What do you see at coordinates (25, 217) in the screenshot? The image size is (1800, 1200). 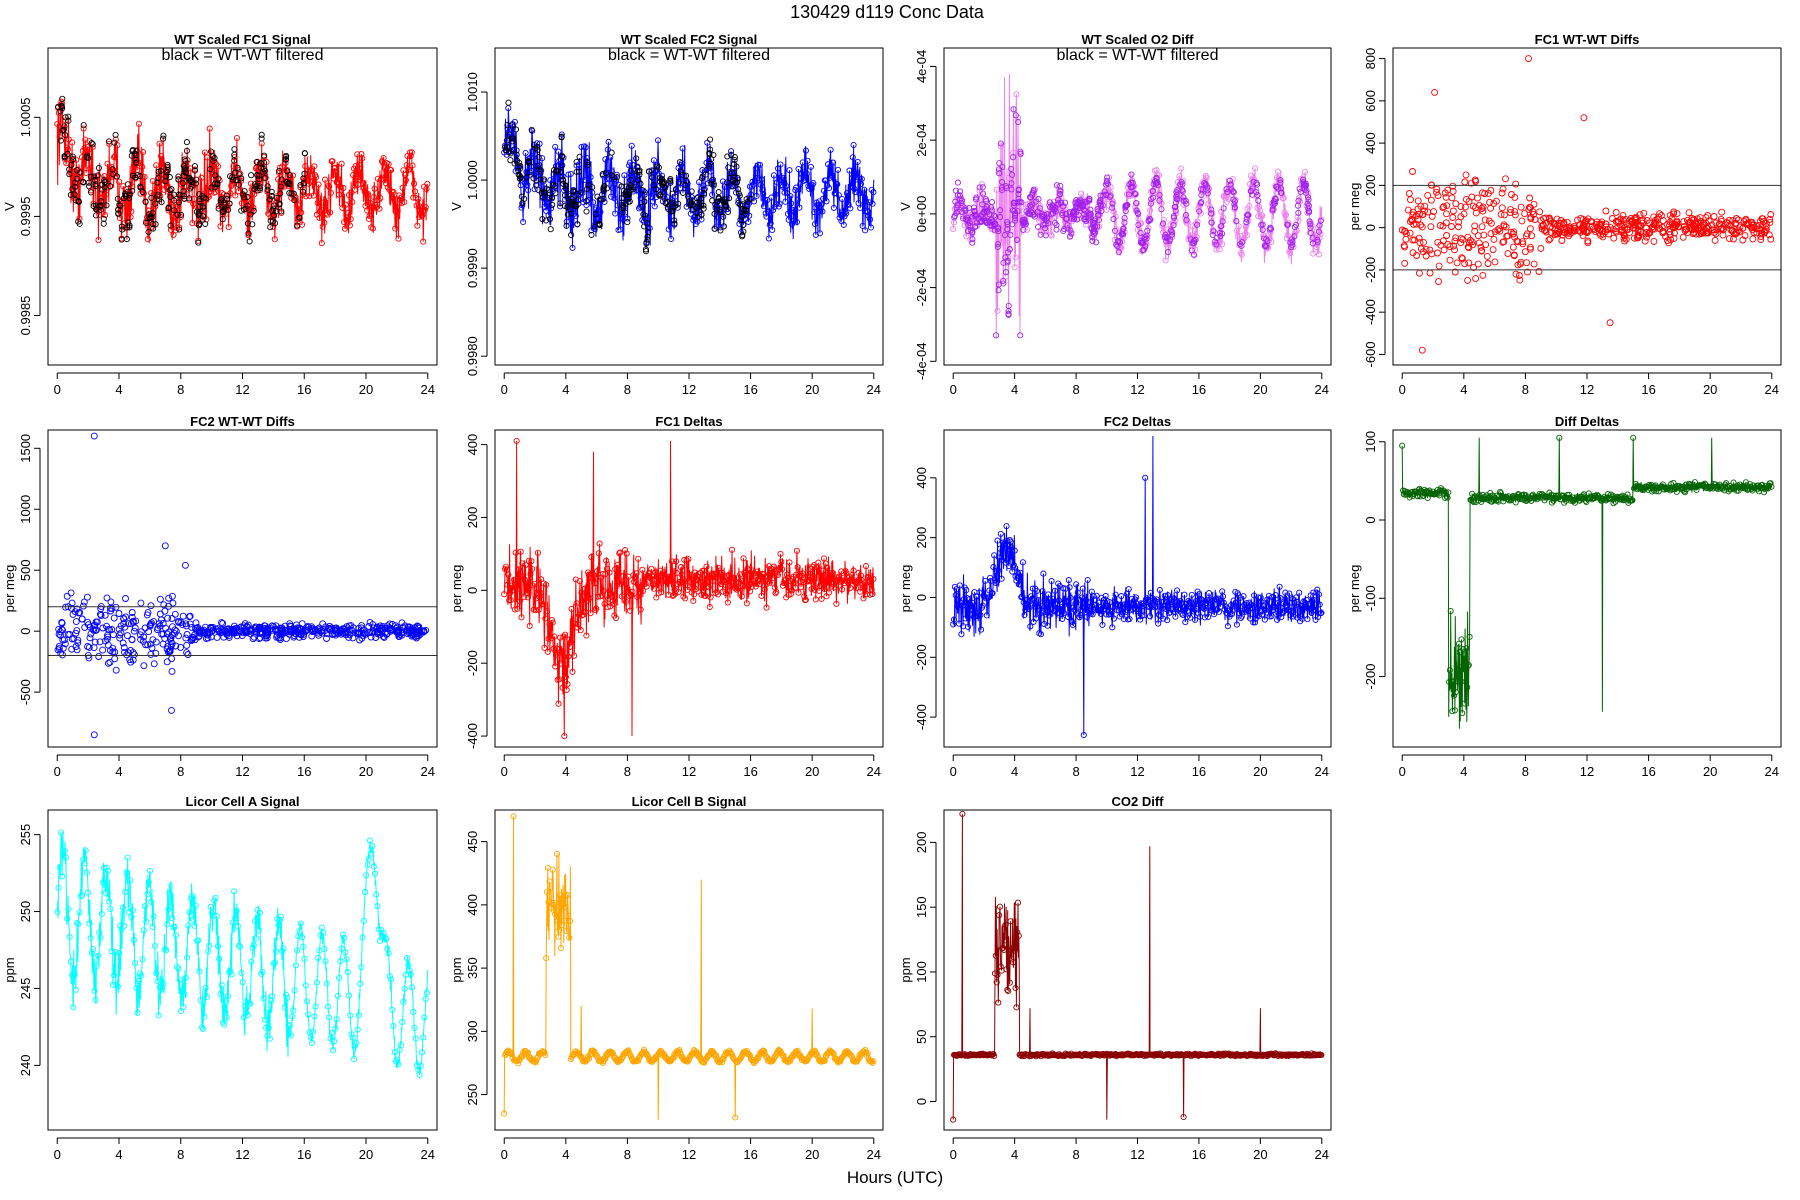 I see `y-tick-label: 0.9995` at bounding box center [25, 217].